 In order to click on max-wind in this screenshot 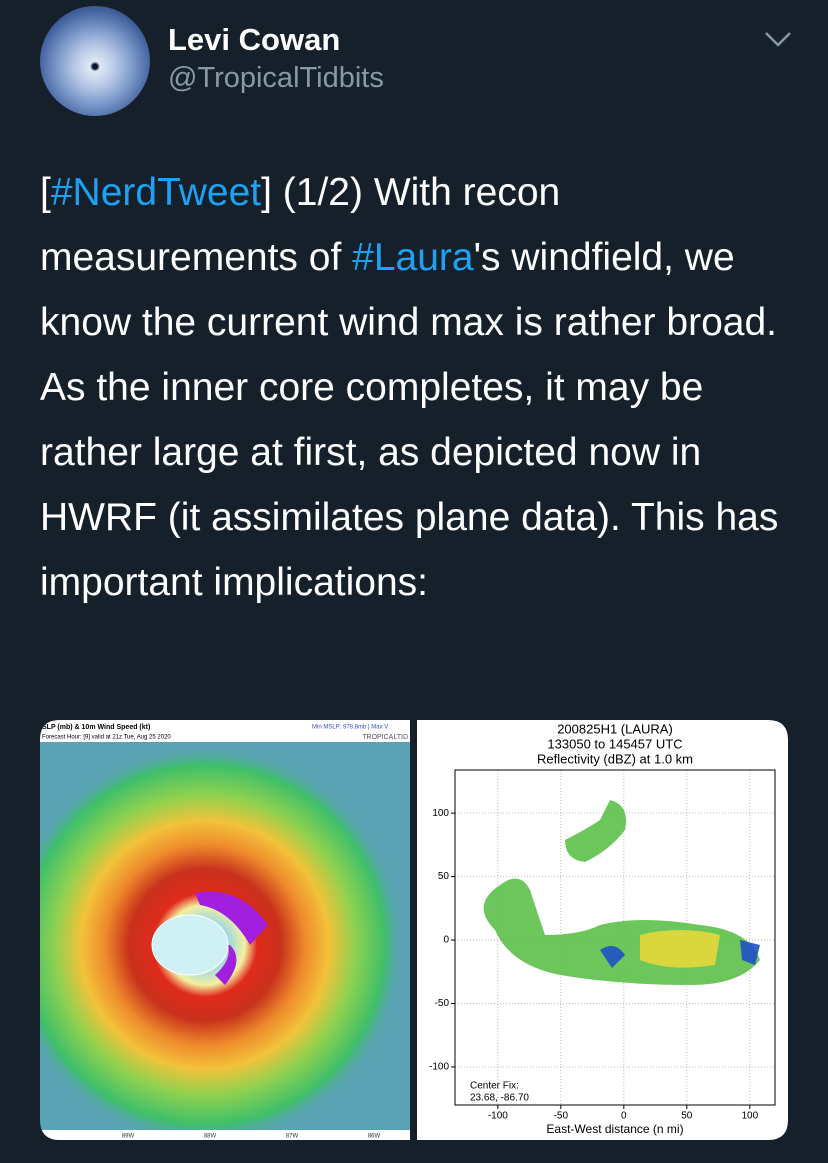, I will do `click(231, 938)`.